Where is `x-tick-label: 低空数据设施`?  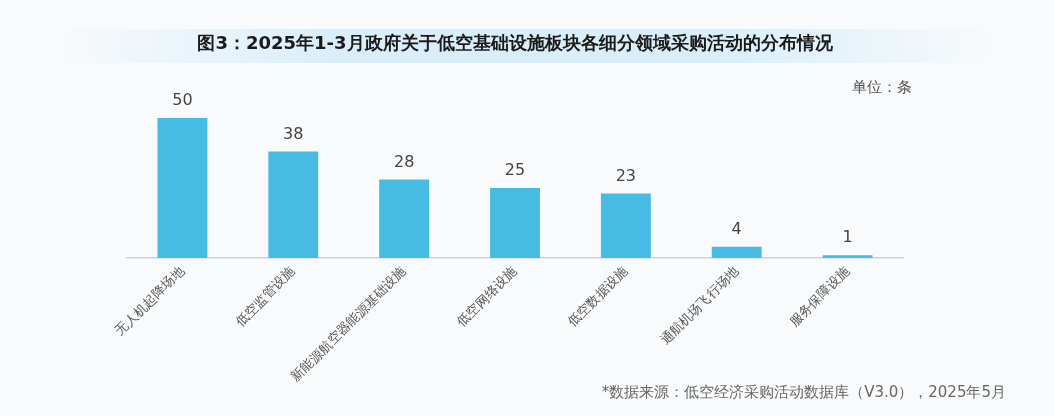
x-tick-label: 低空数据设施 is located at coordinates (597, 296).